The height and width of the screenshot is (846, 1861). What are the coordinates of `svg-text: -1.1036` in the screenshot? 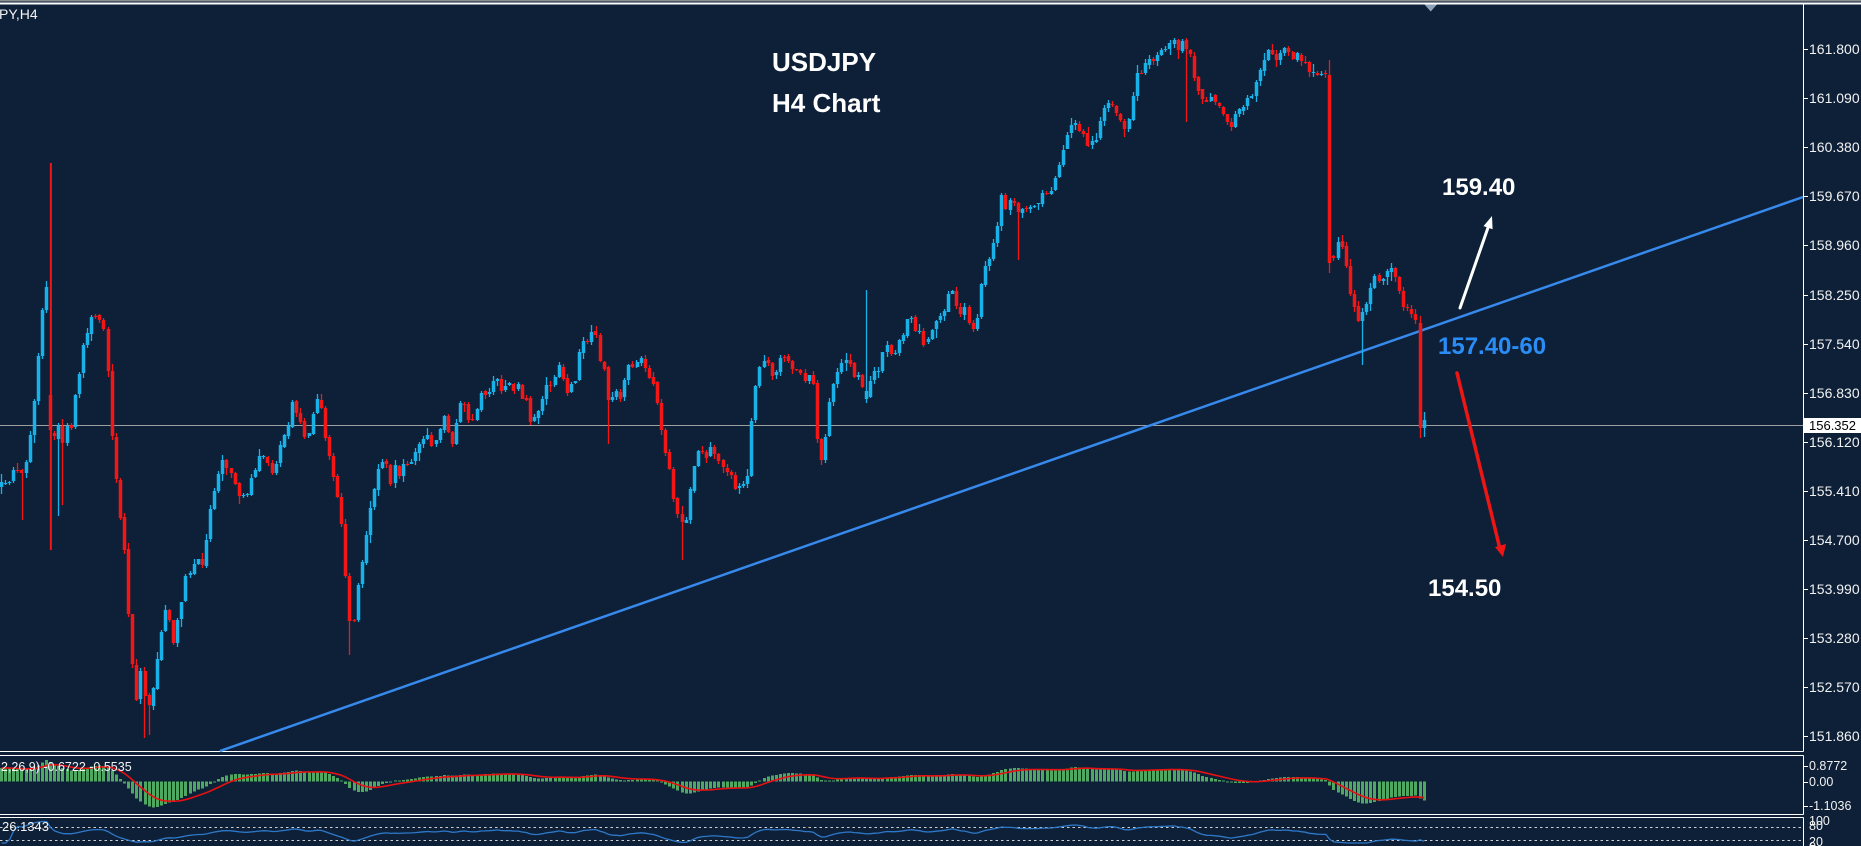 It's located at (1830, 806).